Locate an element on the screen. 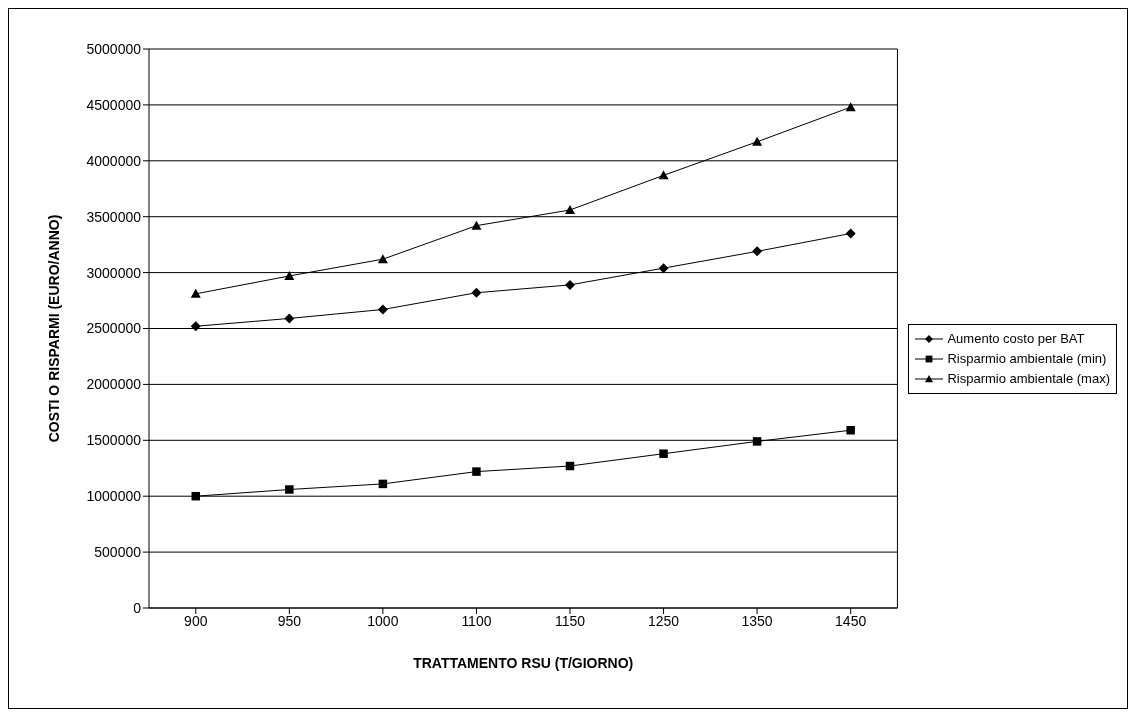  y-tick-label: 2000000 is located at coordinates (114, 384).